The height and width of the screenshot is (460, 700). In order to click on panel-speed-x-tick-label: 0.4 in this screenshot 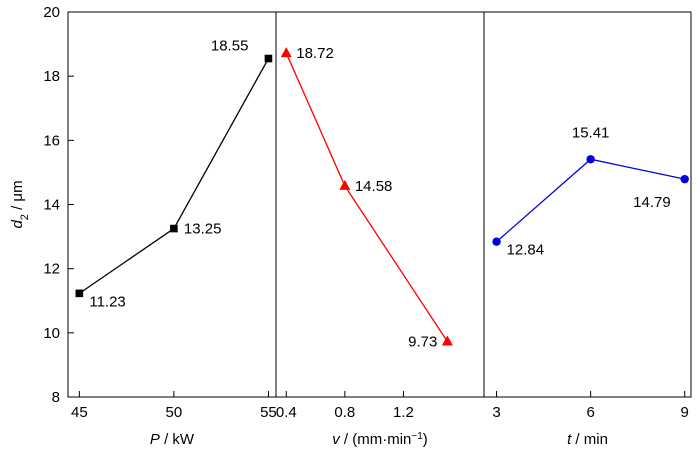, I will do `click(286, 412)`.